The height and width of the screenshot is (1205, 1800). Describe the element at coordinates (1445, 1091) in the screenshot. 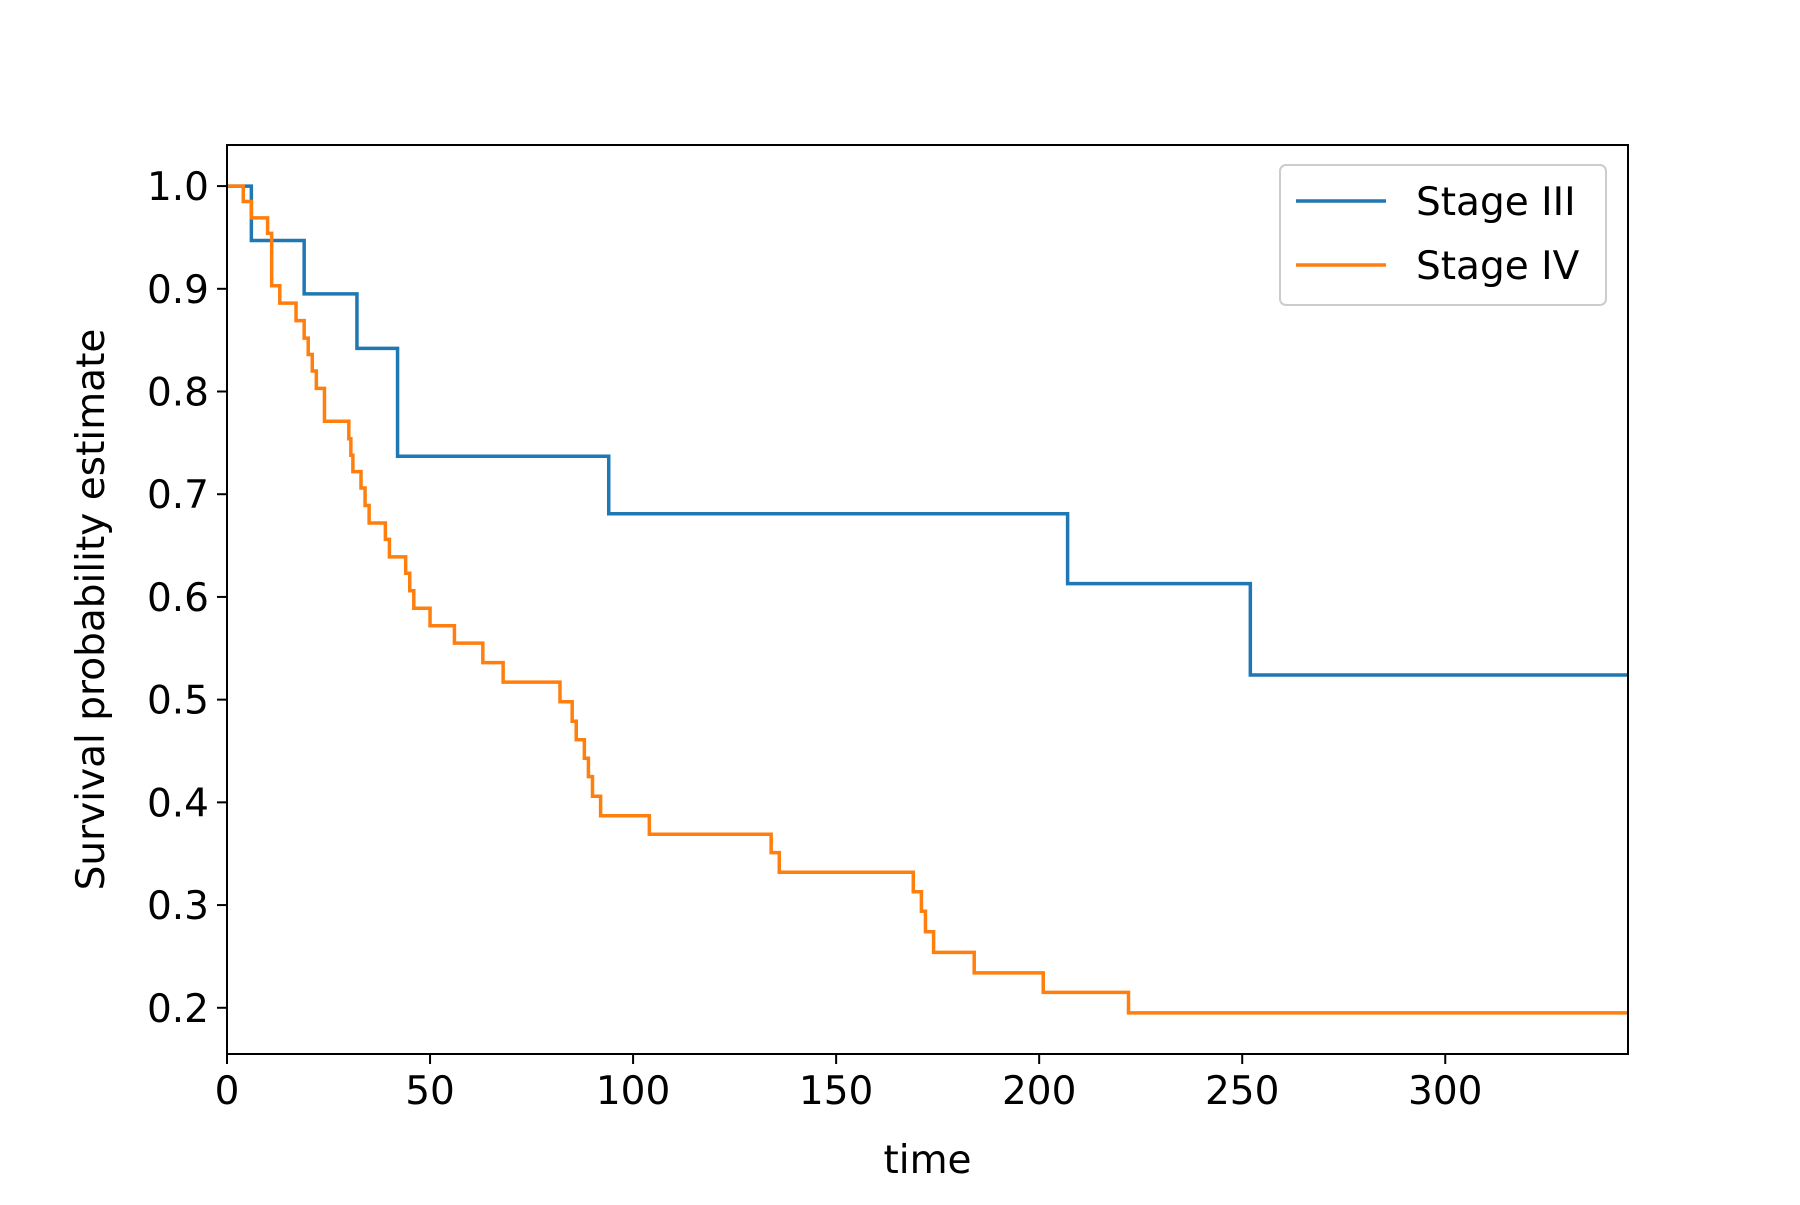

I see `x-tick-label: 300` at that location.